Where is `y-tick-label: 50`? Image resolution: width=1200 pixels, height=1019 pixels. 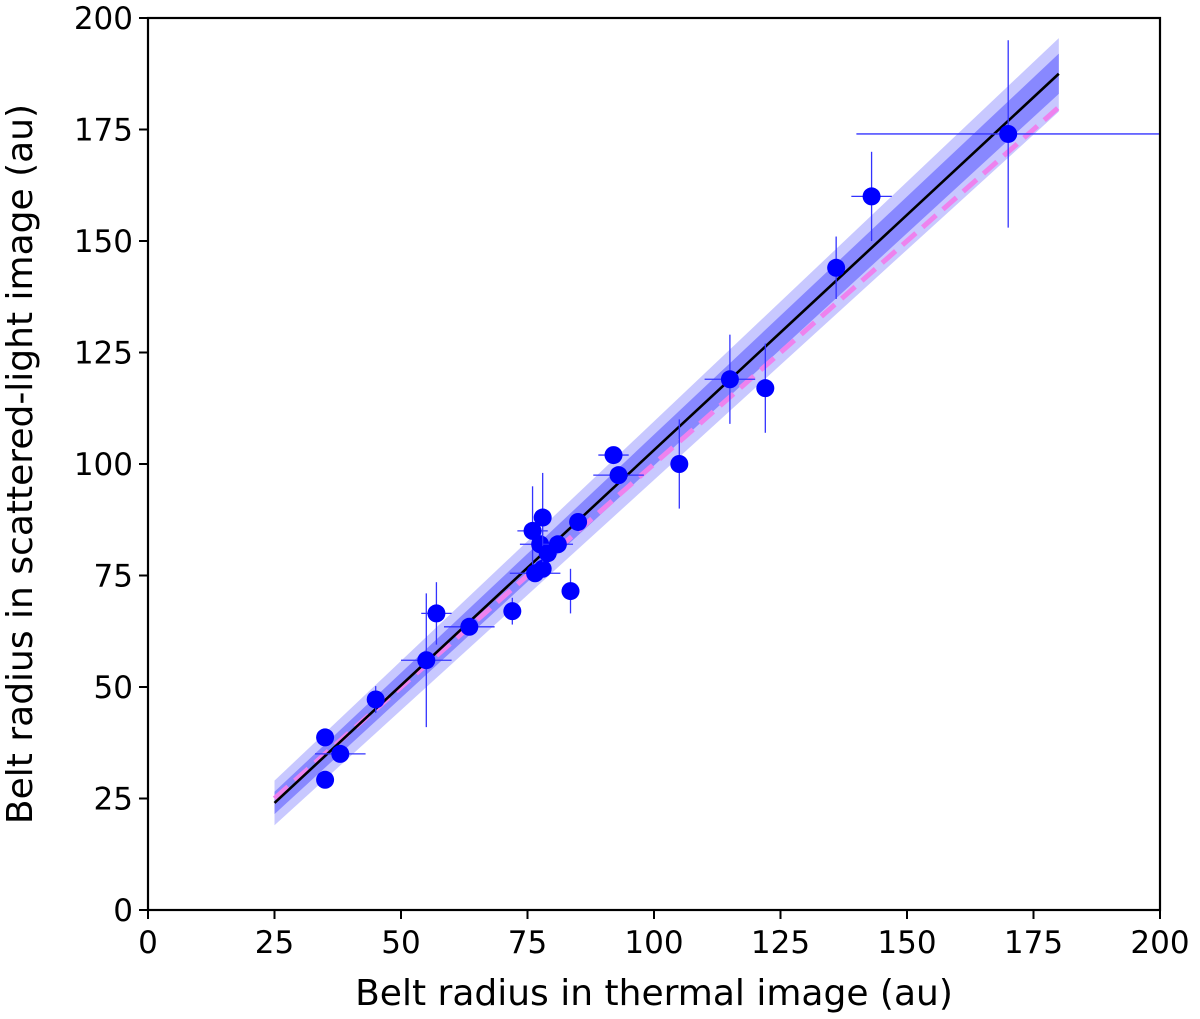 y-tick-label: 50 is located at coordinates (113, 688).